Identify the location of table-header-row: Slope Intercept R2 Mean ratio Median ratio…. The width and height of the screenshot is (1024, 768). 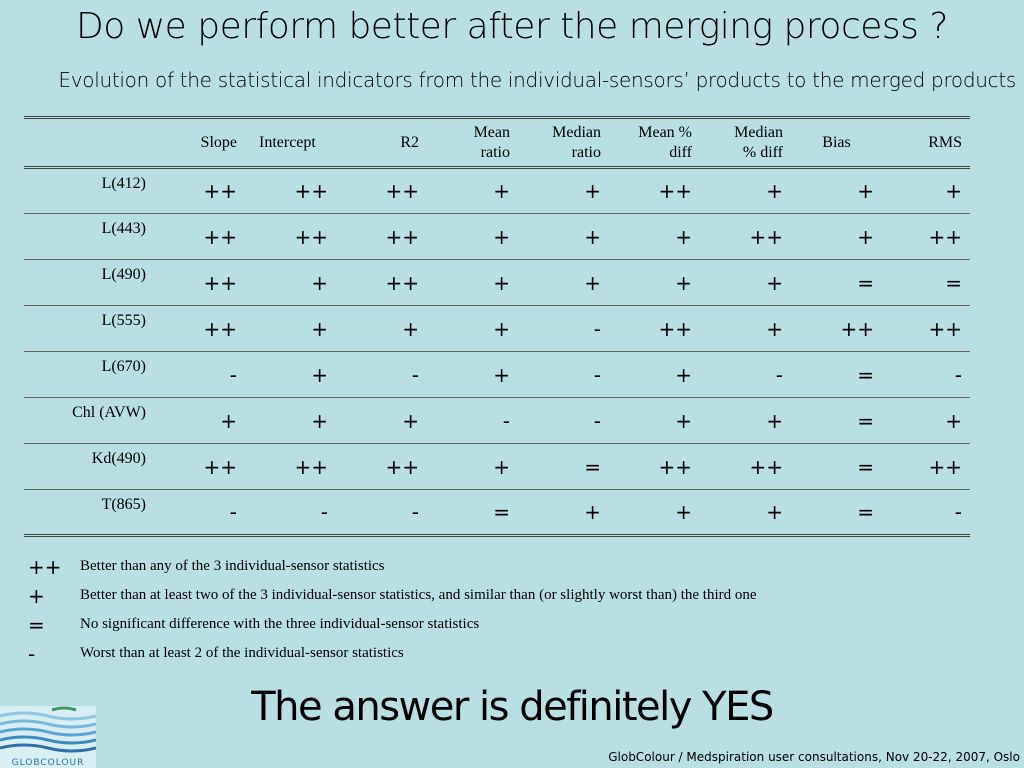
(497, 143).